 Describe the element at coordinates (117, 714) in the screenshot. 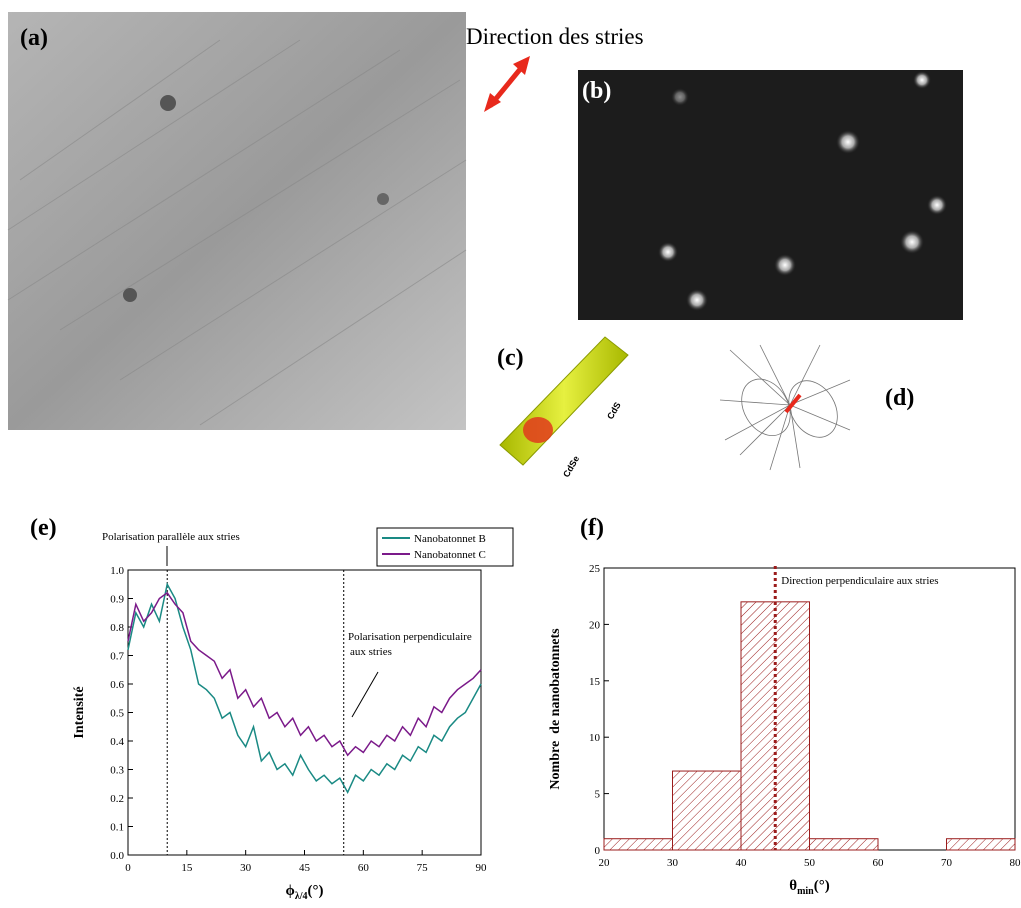

I see `y-tick-label: 0.5` at that location.